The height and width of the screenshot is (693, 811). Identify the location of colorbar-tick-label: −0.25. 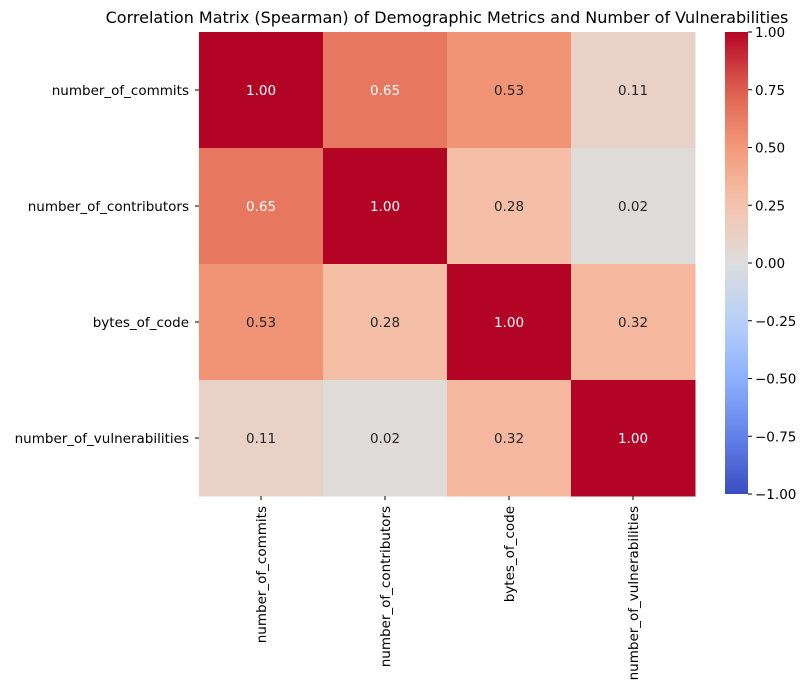
(775, 322).